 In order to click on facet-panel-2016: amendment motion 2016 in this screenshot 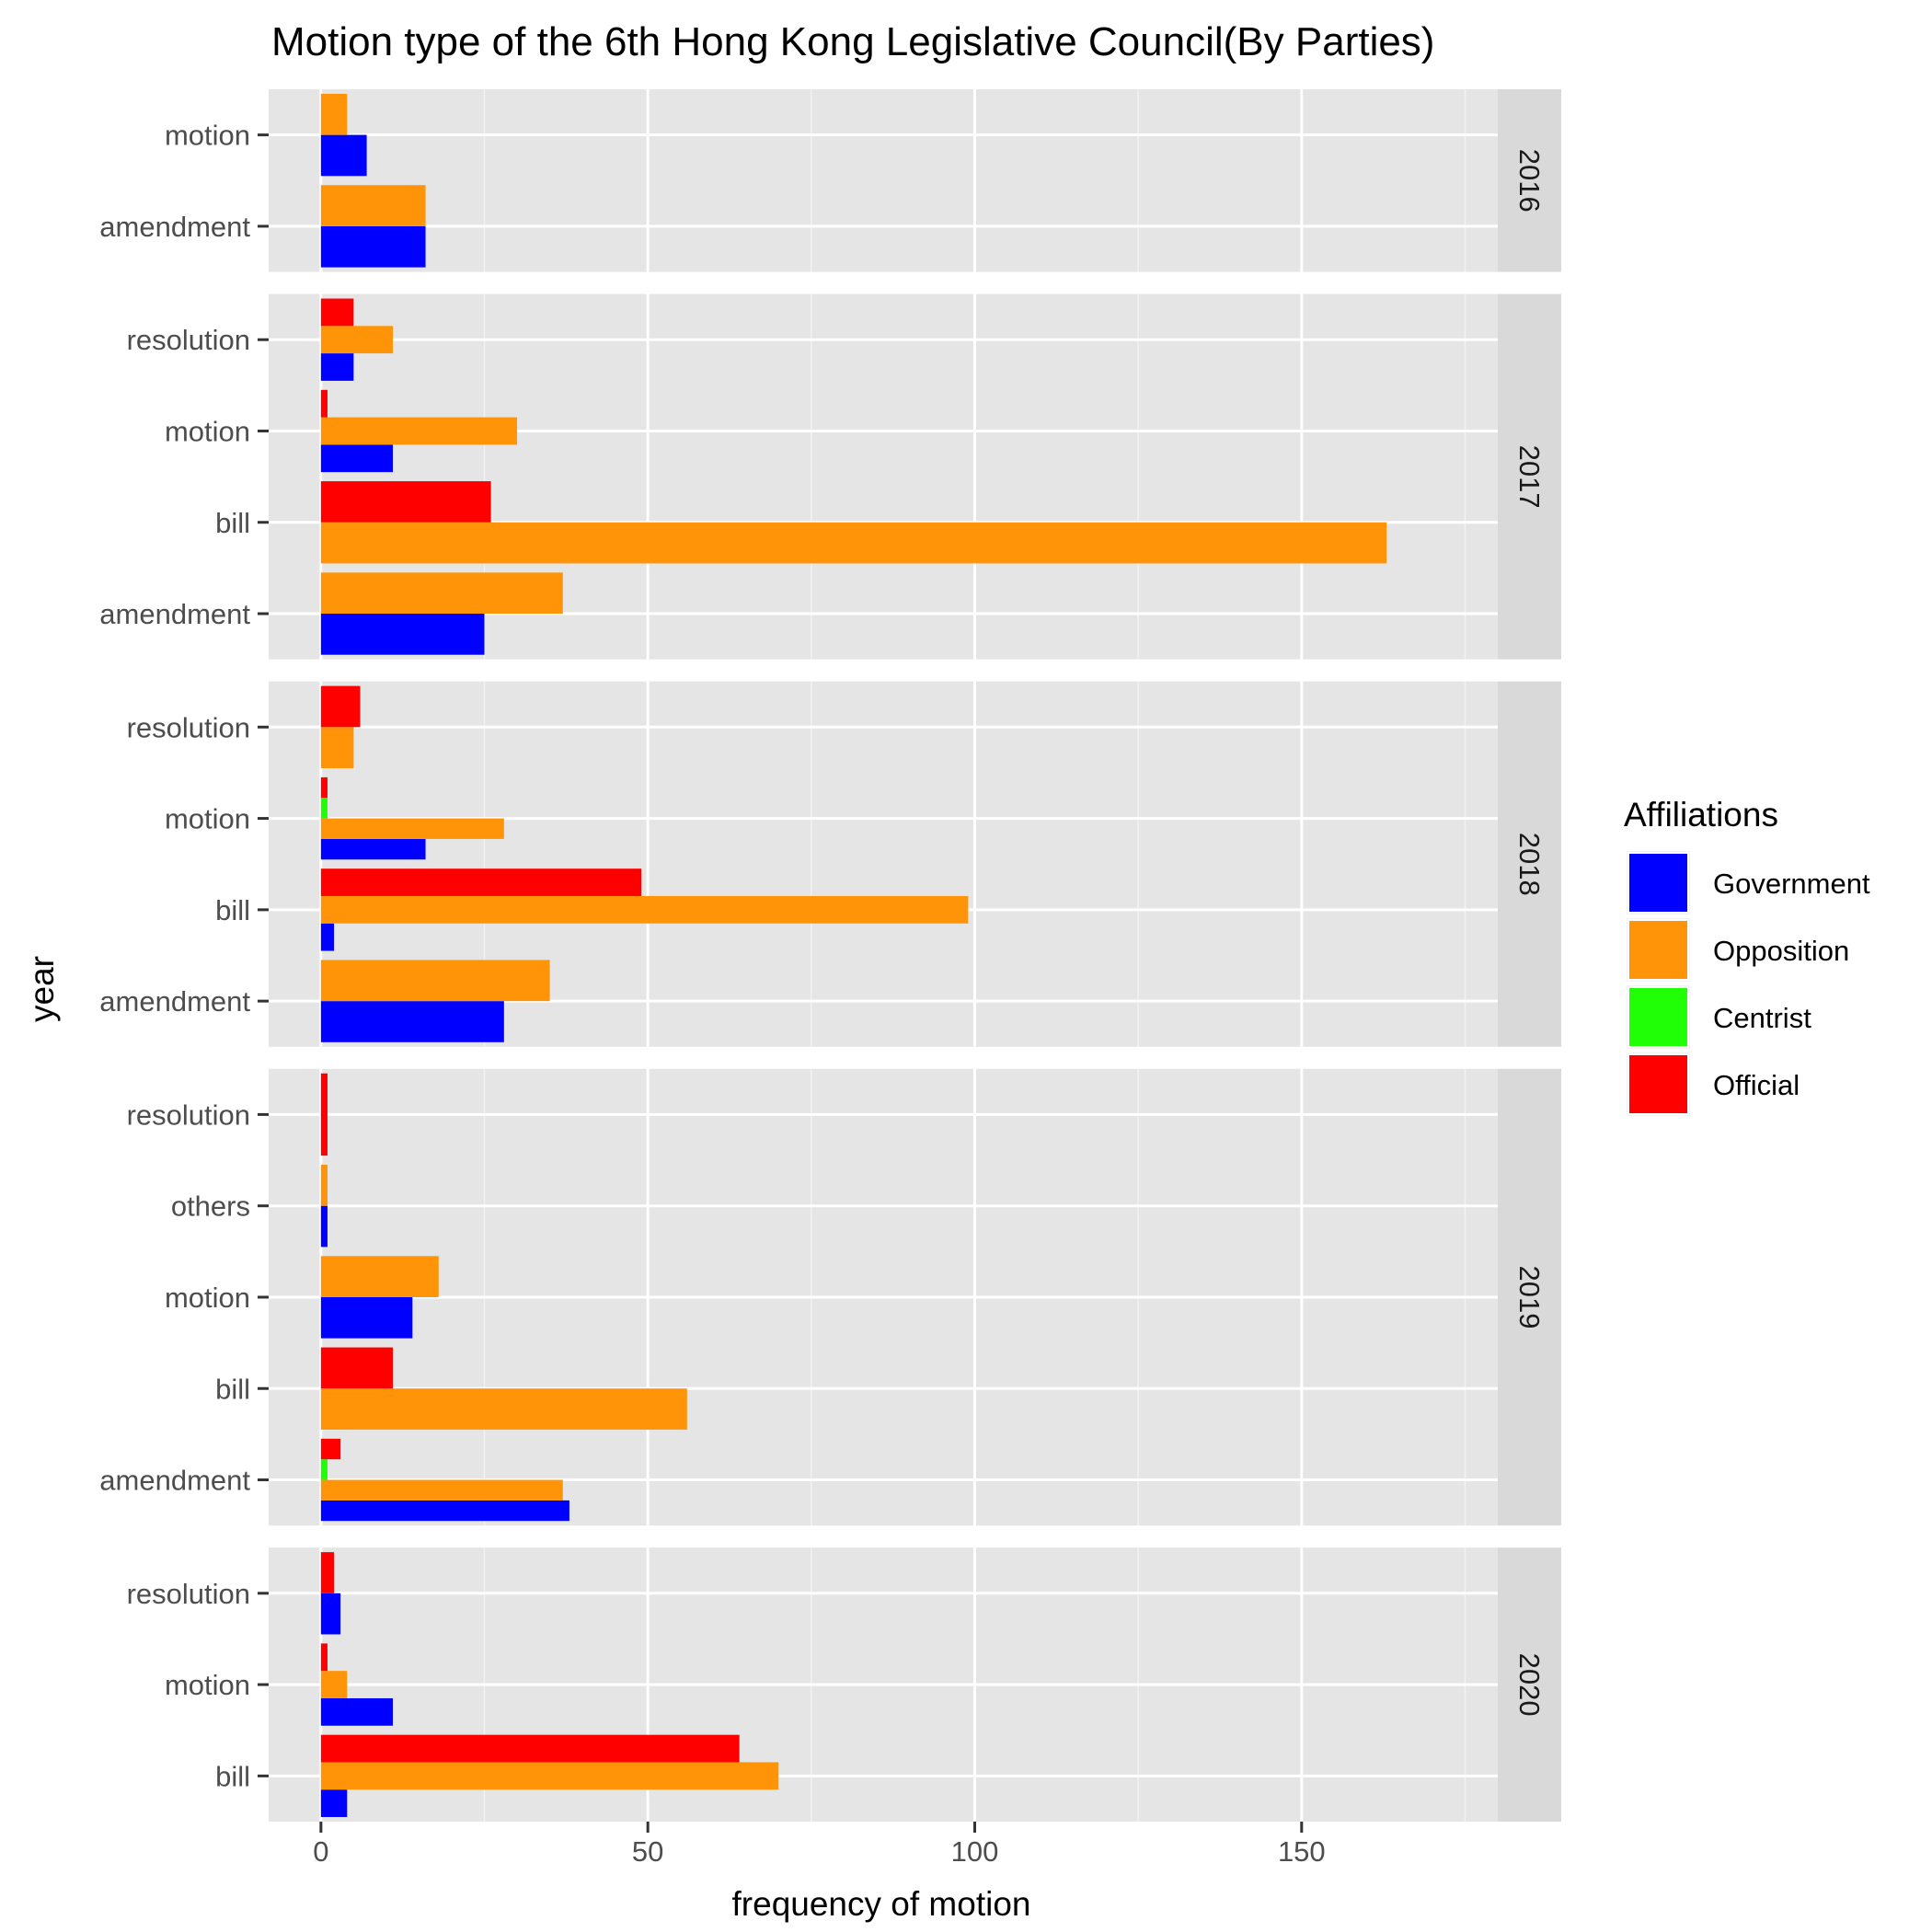, I will do `click(830, 180)`.